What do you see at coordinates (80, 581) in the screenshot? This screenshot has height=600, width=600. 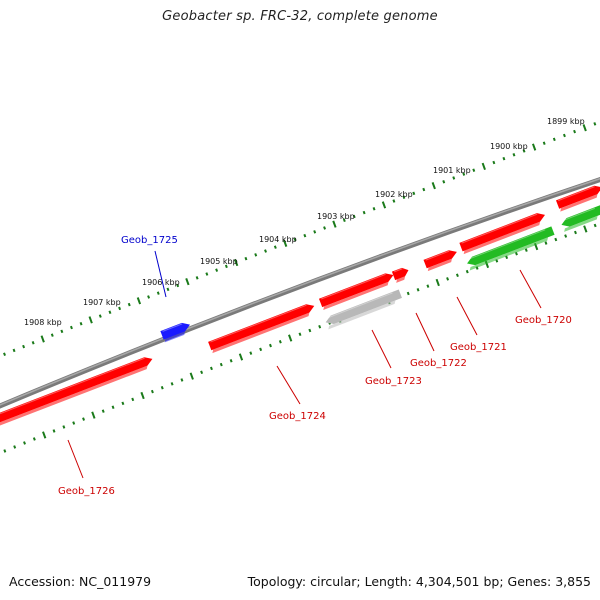 I see `accession-text: Accession: NC_011979` at bounding box center [80, 581].